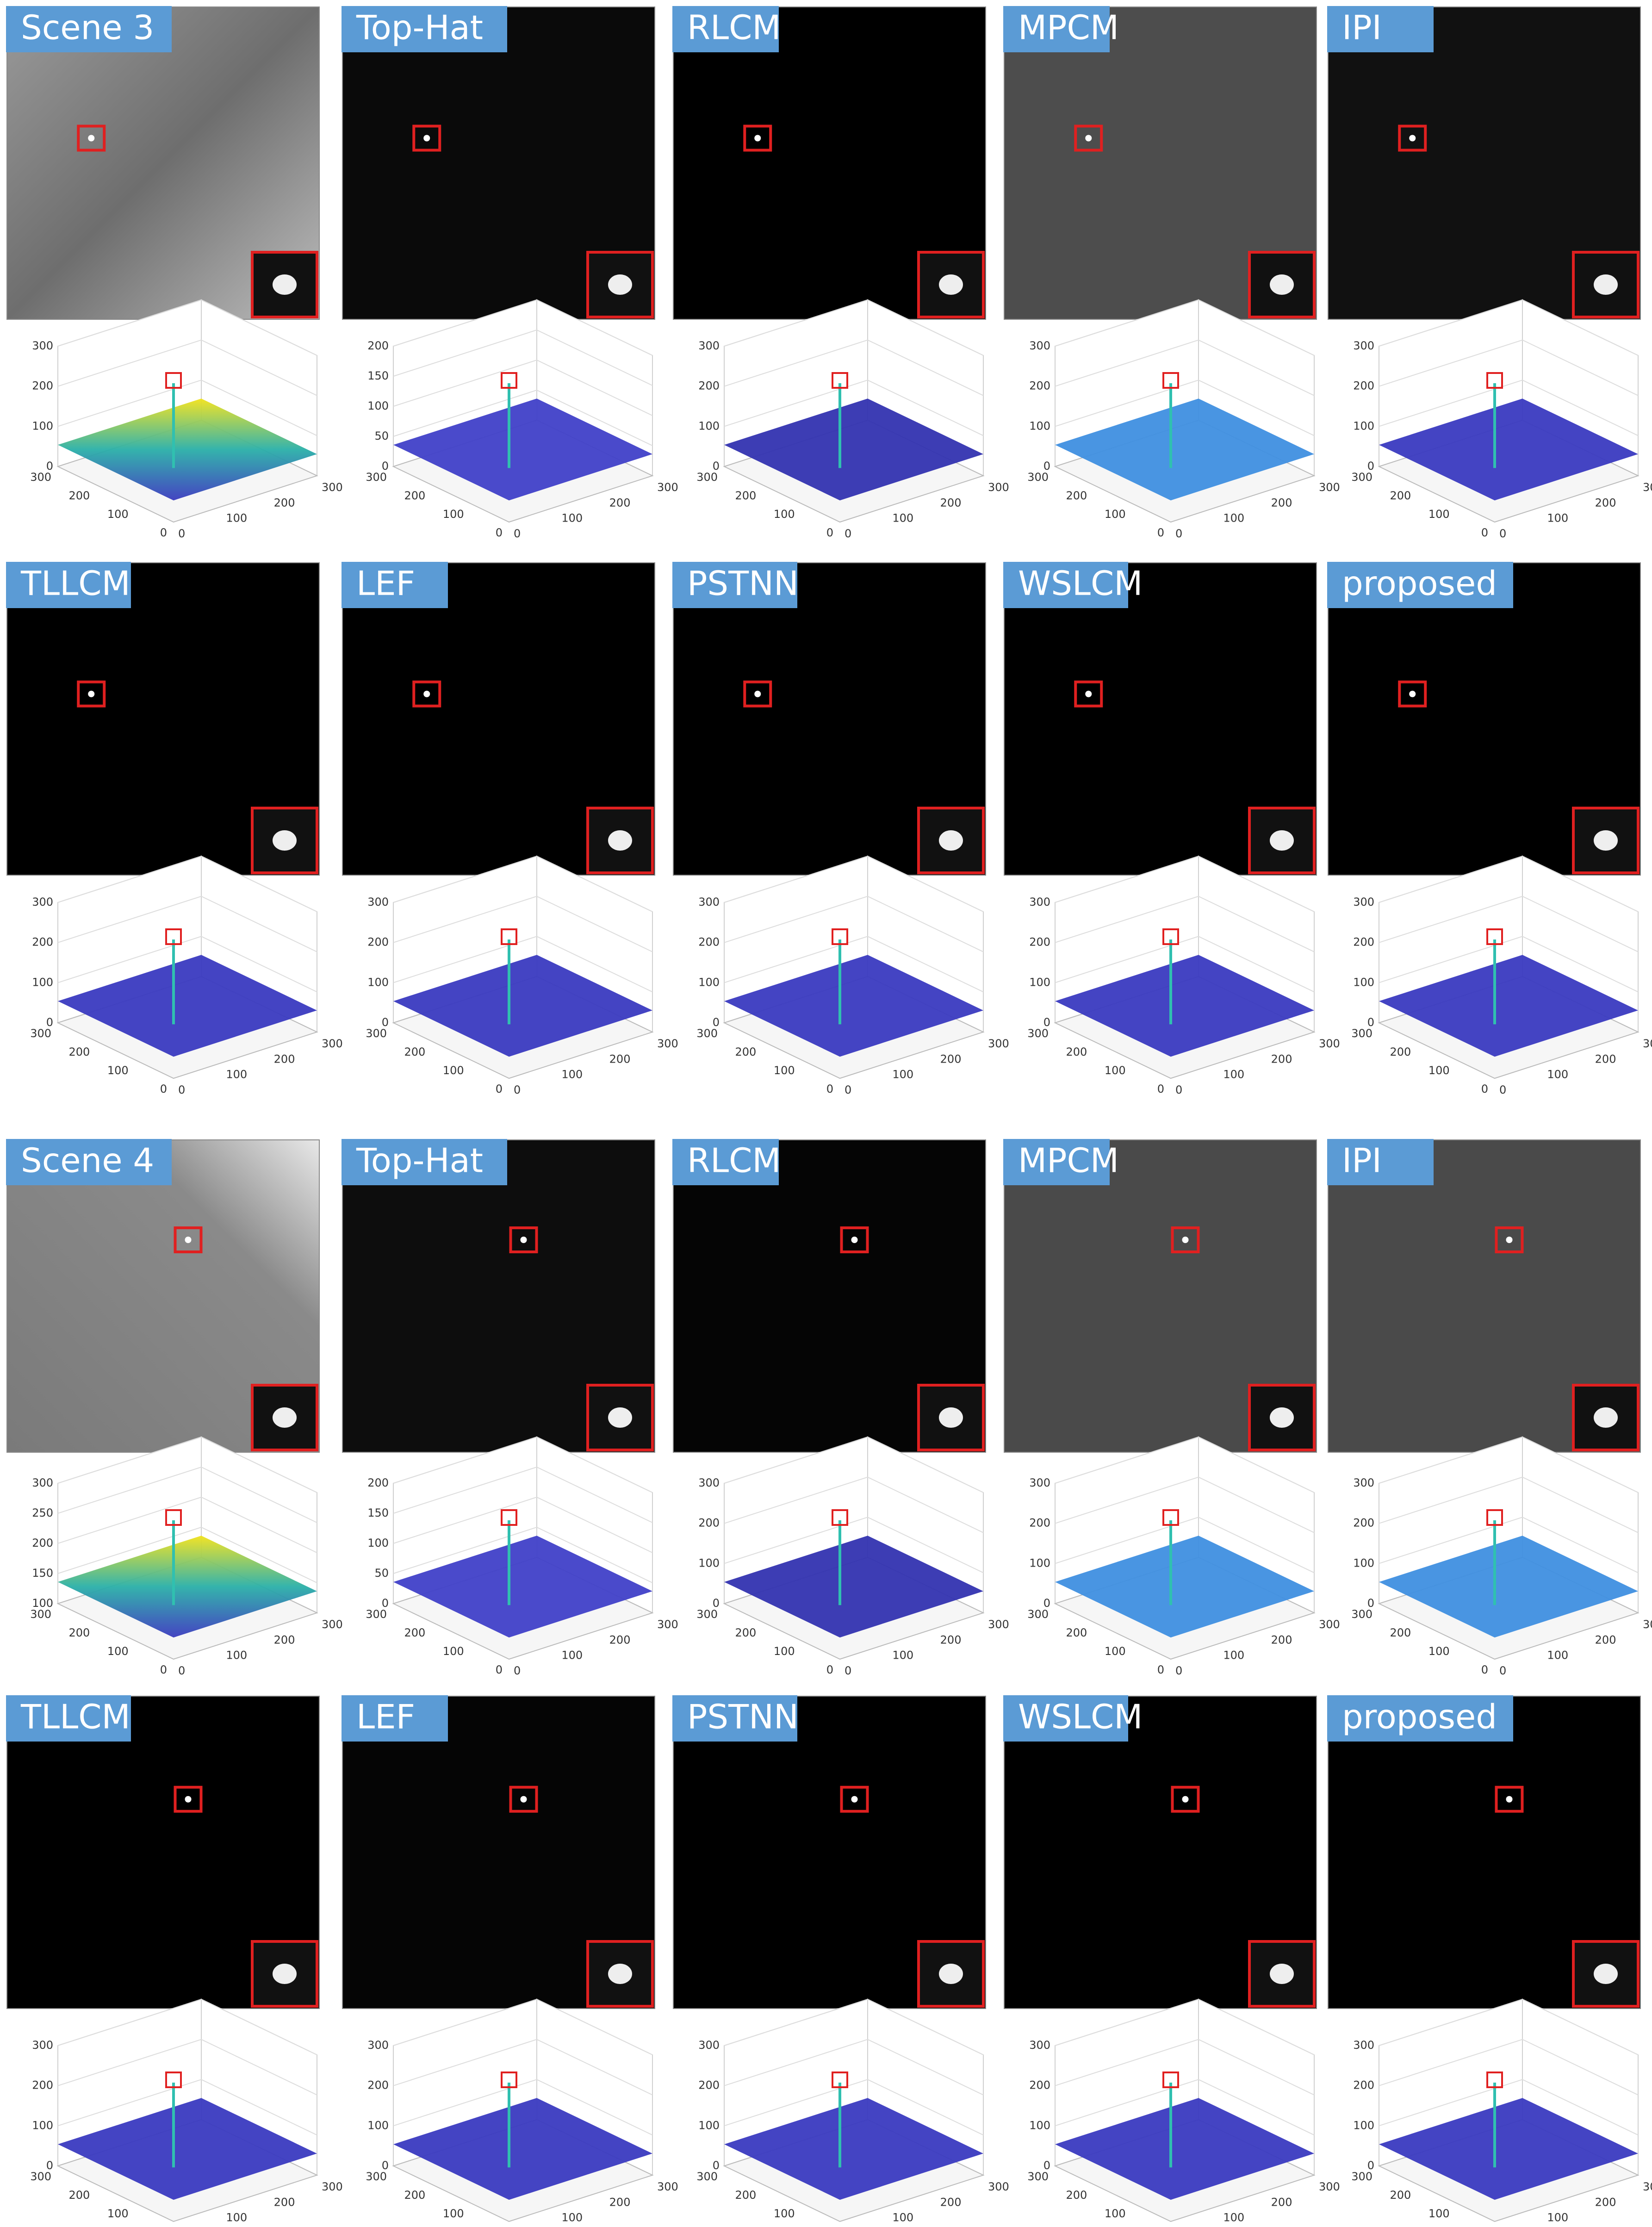  I want to click on panel-label: RLCM, so click(734, 27).